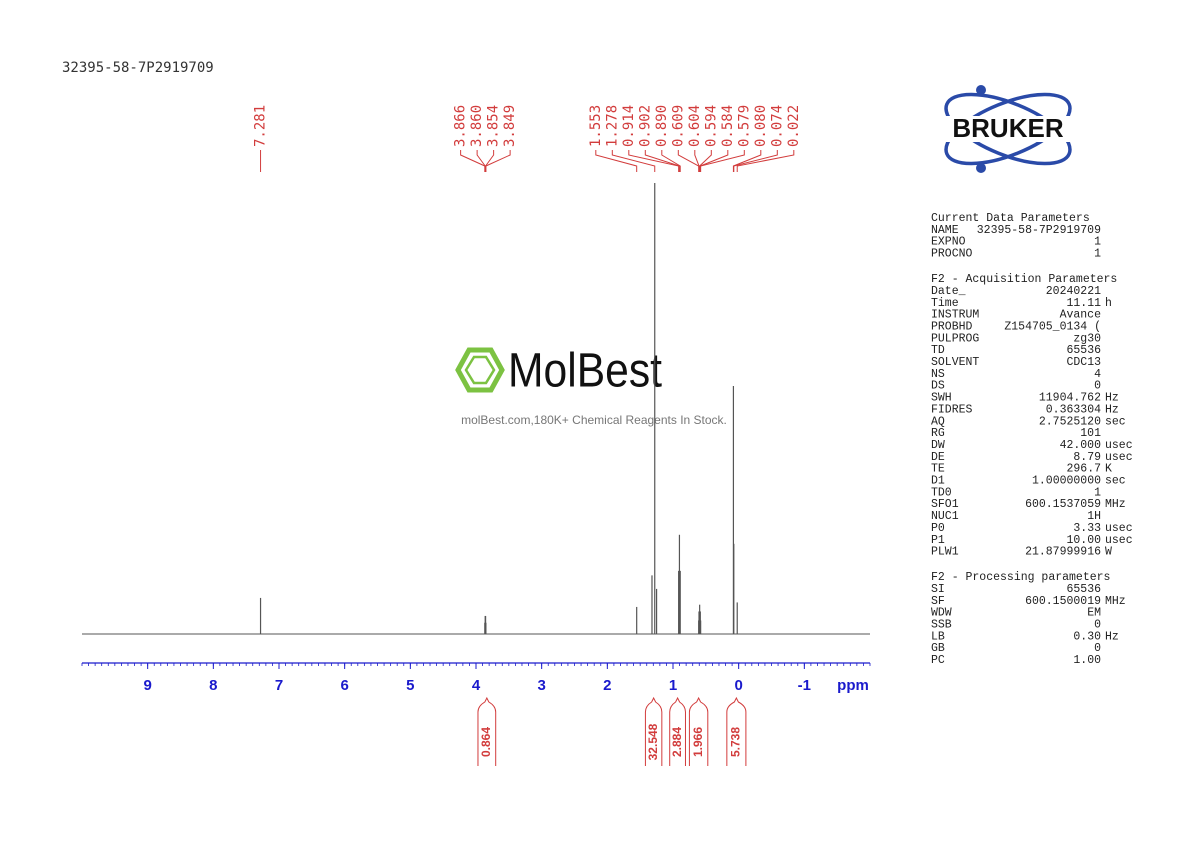 This screenshot has height=842, width=1190. What do you see at coordinates (1083, 362) in the screenshot?
I see `param-value: CDC13` at bounding box center [1083, 362].